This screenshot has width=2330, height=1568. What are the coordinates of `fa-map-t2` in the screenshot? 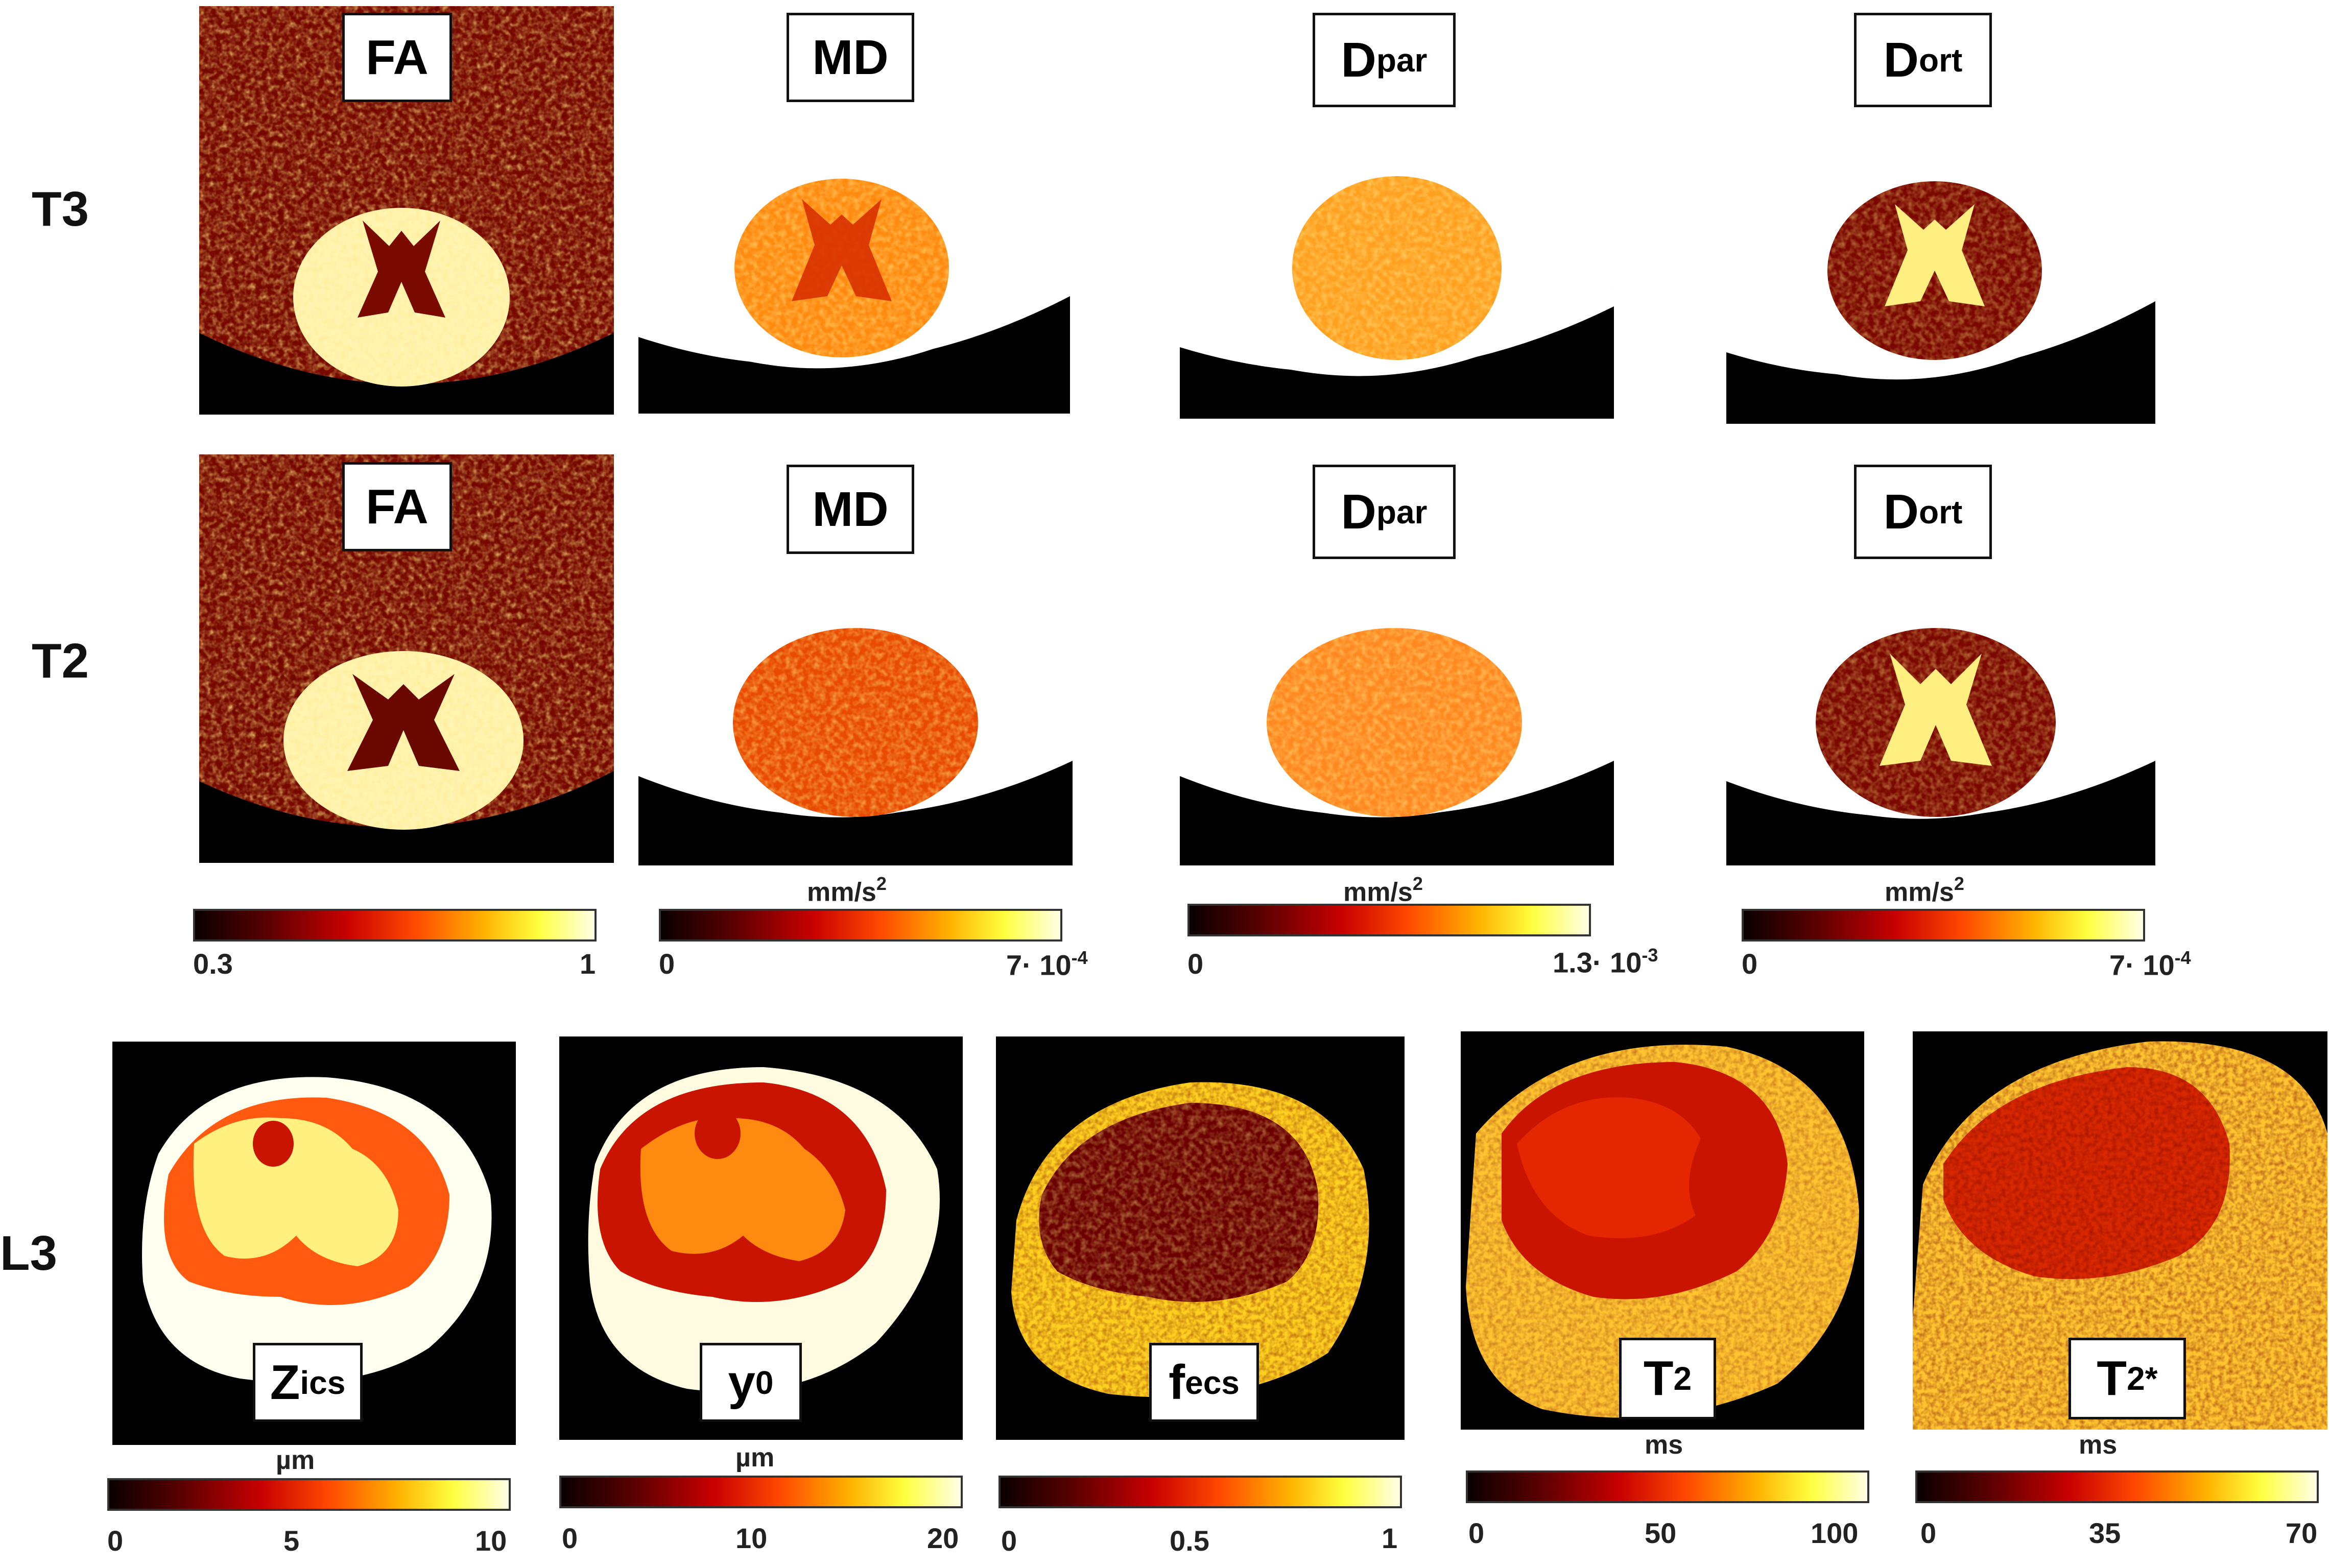 It's located at (406, 658).